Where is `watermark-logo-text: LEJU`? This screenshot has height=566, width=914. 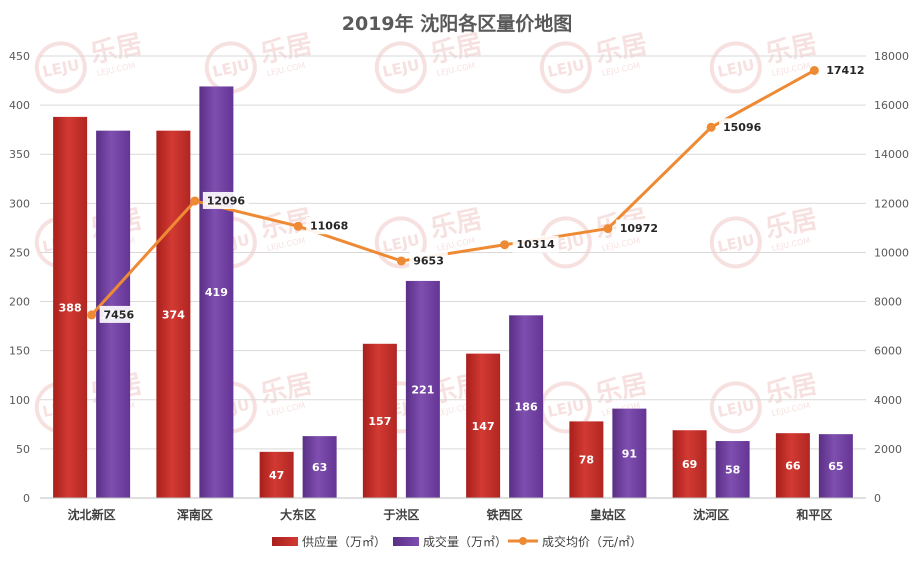
watermark-logo-text: LEJU is located at coordinates (61, 68).